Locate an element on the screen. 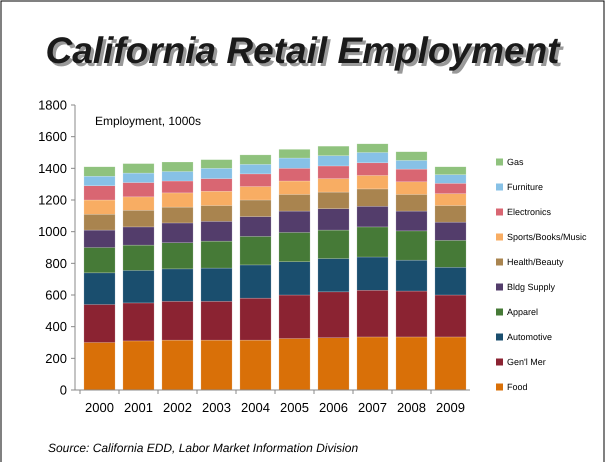  x-tick-label: 2006 is located at coordinates (333, 407).